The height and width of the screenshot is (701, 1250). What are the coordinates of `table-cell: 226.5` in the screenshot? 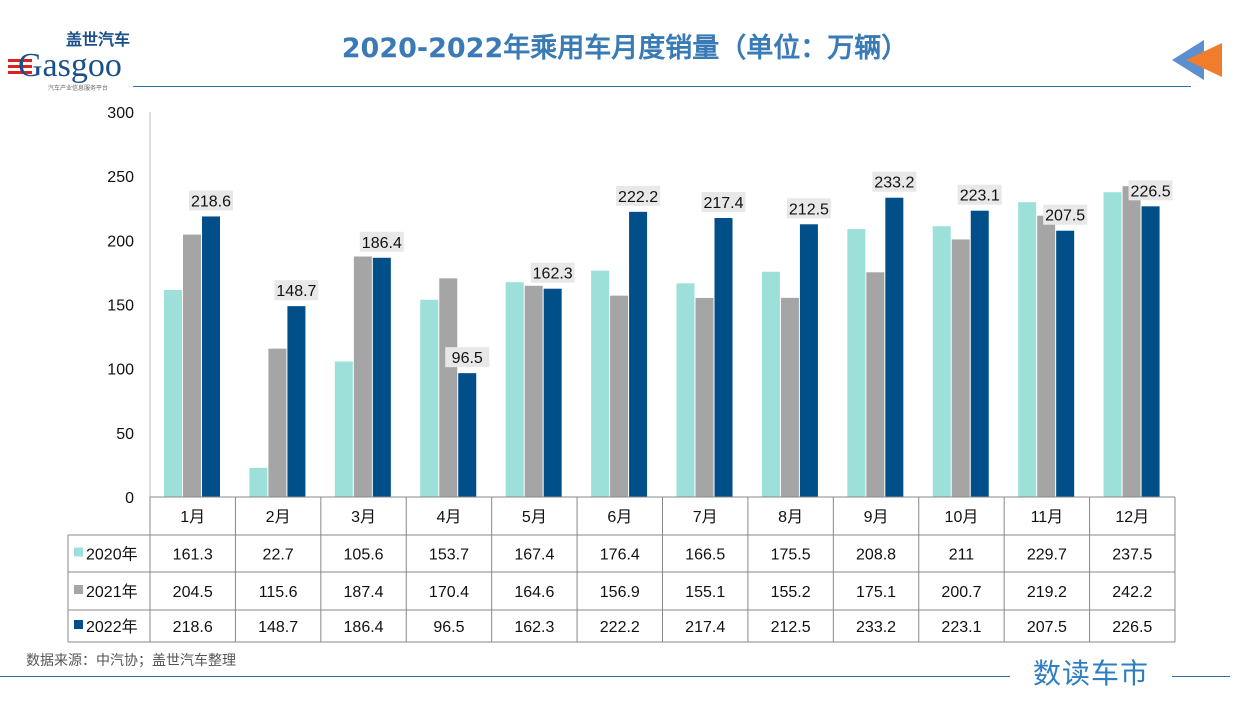 It's located at (1132, 627).